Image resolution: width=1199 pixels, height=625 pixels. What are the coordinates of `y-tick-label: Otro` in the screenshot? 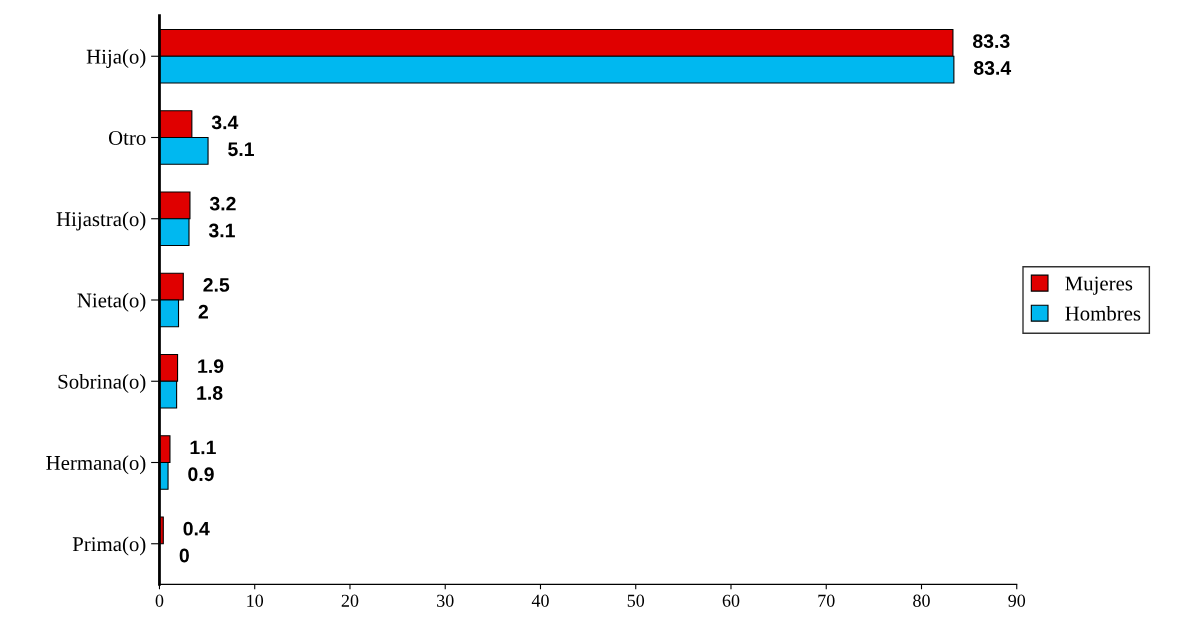 It's located at (127, 137).